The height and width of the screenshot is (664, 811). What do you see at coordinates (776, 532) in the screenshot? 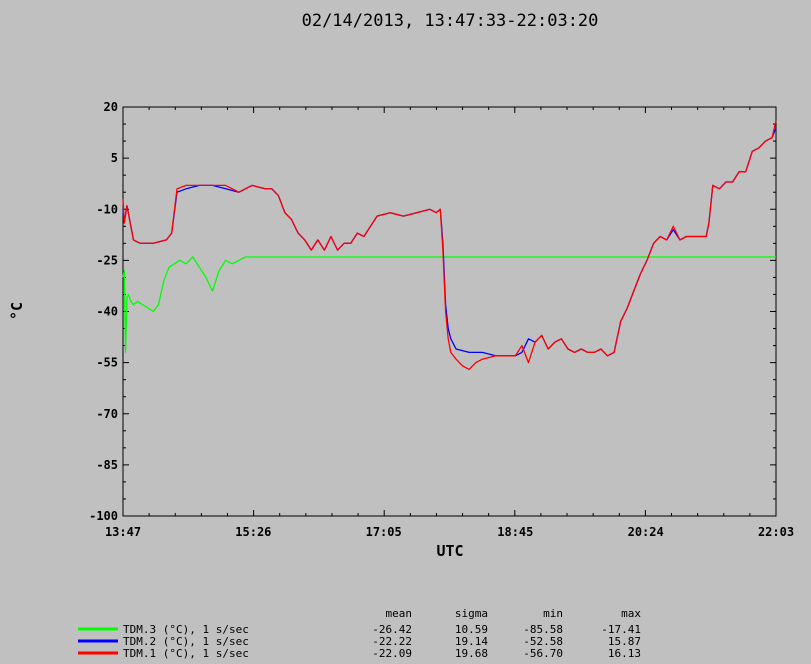
I see `x-tick-label: 22:03` at bounding box center [776, 532].